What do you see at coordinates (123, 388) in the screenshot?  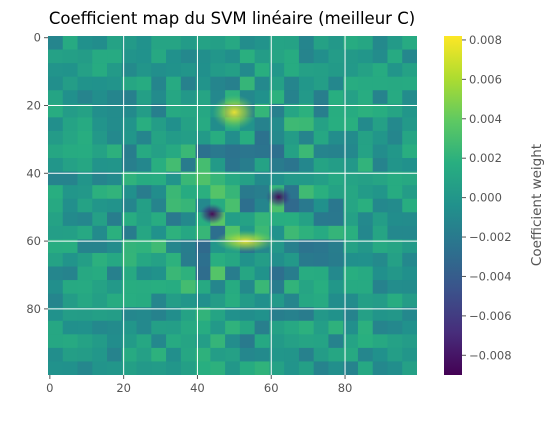 I see `x-tick-label: 20` at bounding box center [123, 388].